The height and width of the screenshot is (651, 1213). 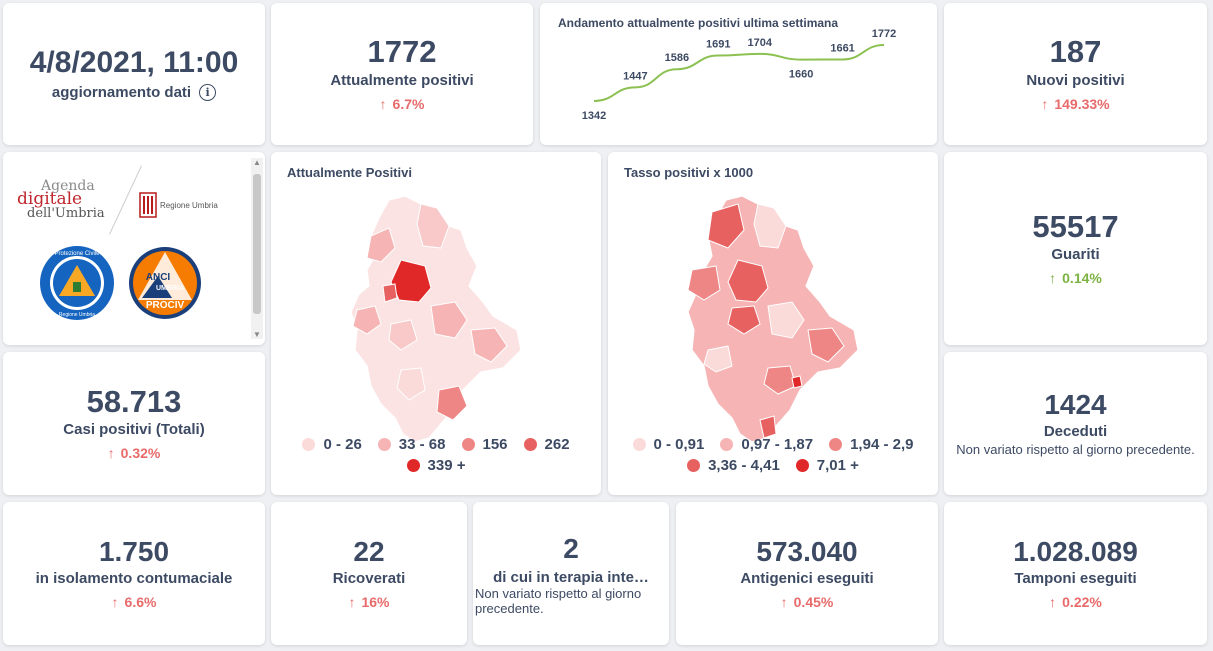 I want to click on positivi-value: 1772, so click(x=402, y=52).